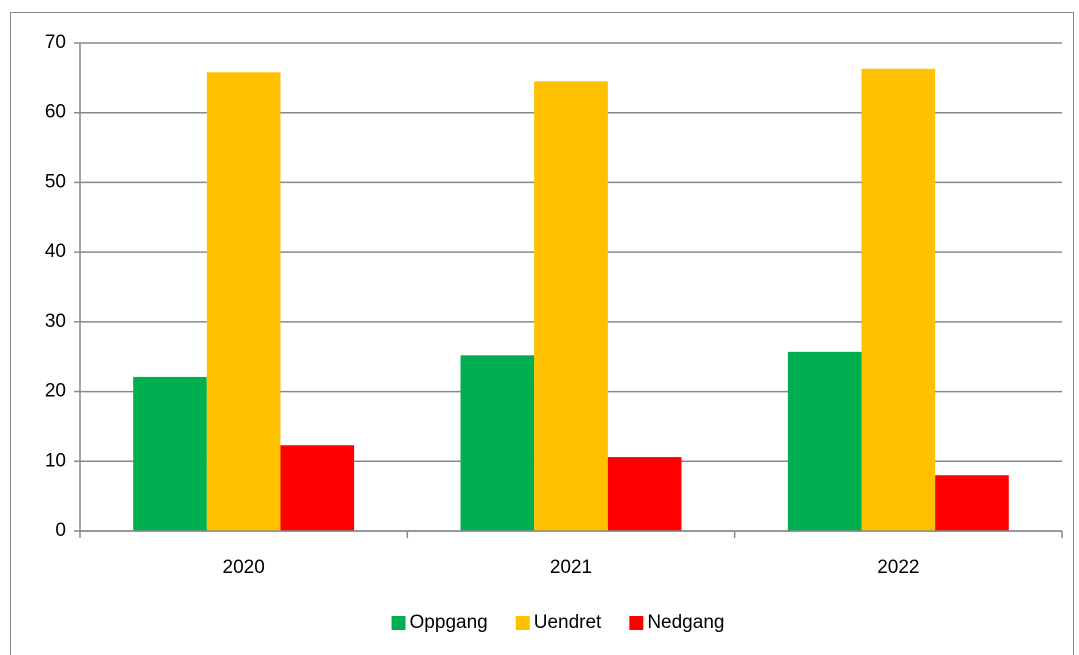 This screenshot has height=655, width=1079. I want to click on y-tick-label: 60, so click(55, 112).